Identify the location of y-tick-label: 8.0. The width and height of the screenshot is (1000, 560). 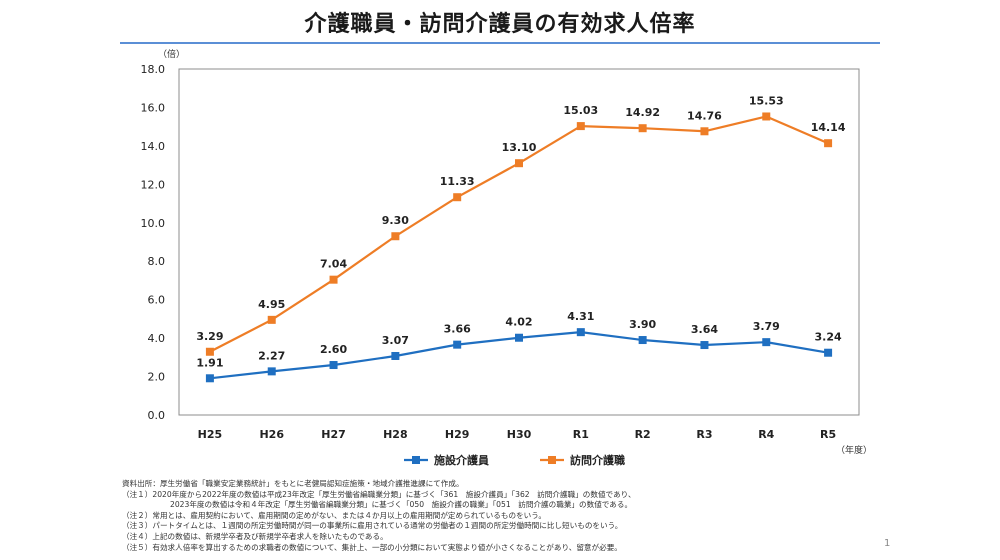
(157, 261).